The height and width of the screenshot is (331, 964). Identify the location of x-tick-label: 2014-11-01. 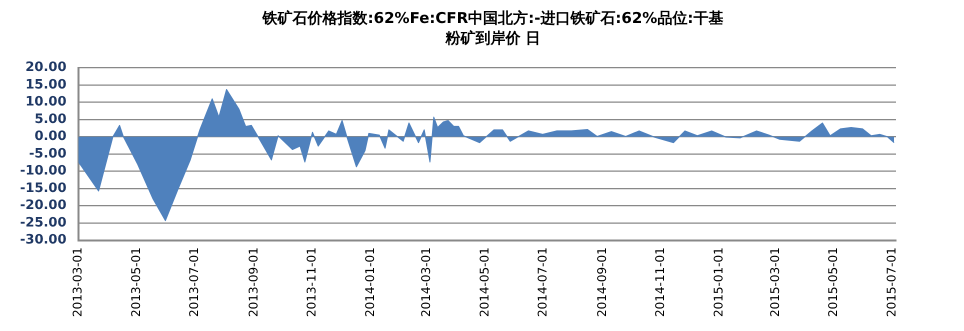
(660, 282).